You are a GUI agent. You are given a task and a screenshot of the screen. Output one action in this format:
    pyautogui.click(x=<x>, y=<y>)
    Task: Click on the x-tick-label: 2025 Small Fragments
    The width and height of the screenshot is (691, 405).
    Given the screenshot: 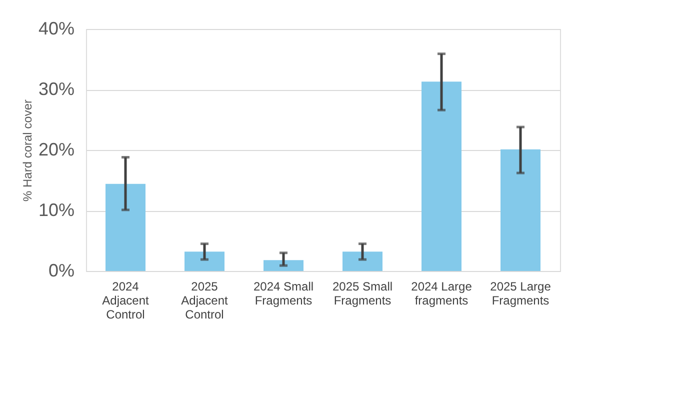 What is the action you would take?
    pyautogui.click(x=362, y=294)
    